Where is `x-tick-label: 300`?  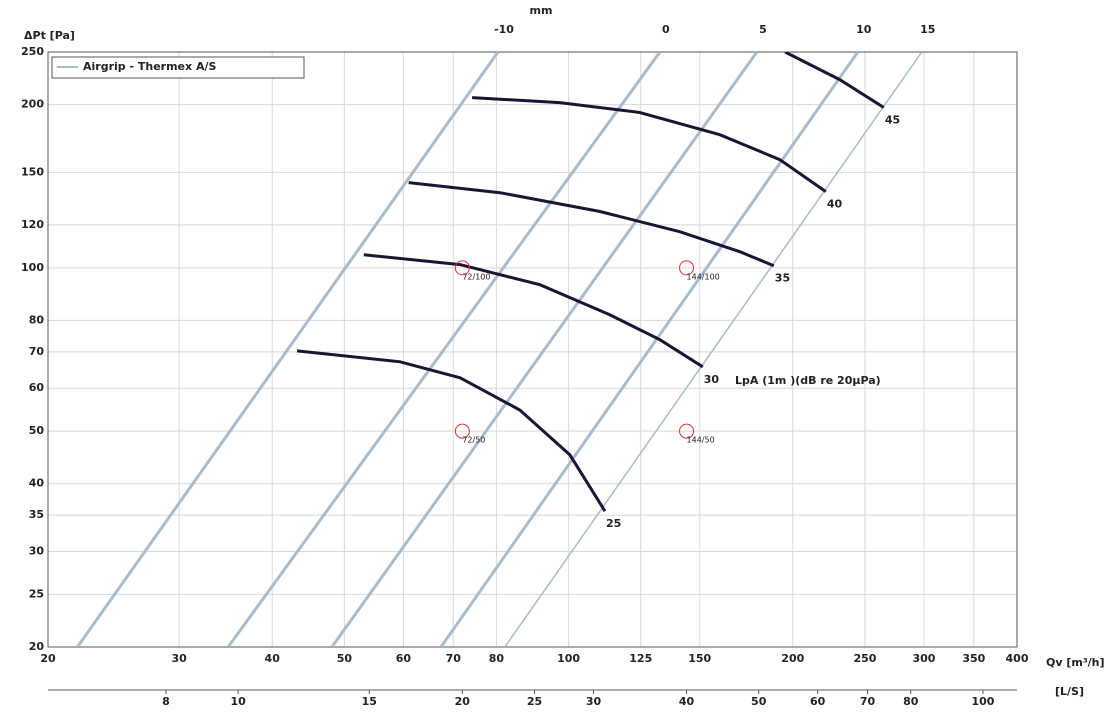
x-tick-label: 300 is located at coordinates (923, 658).